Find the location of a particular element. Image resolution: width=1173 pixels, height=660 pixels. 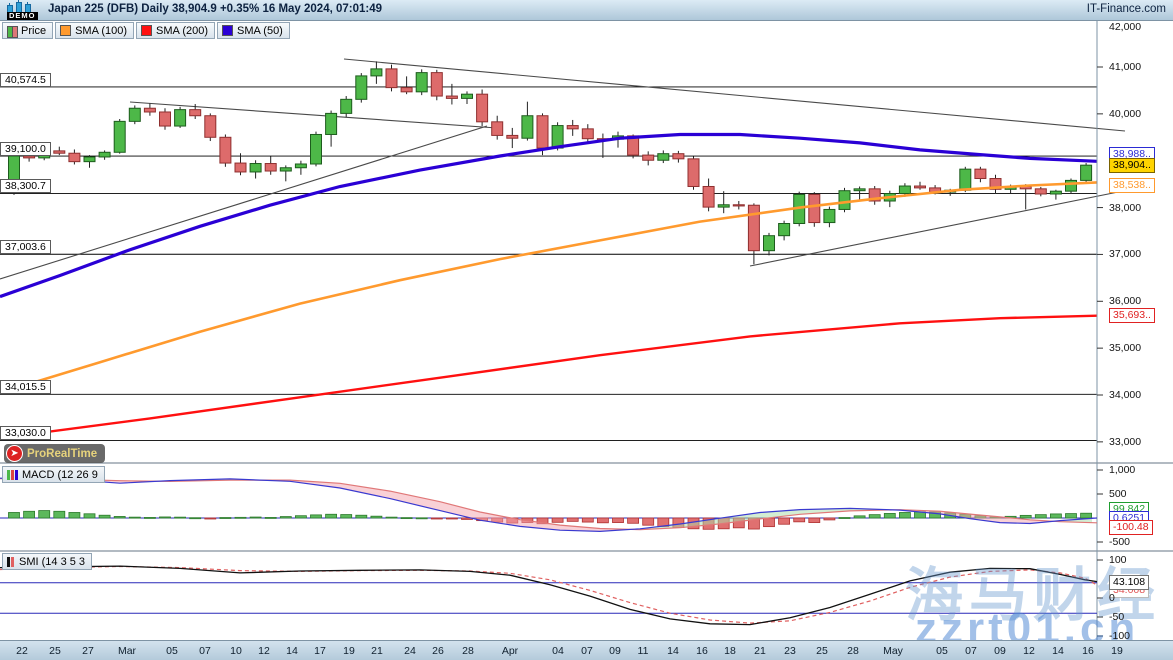

legend-sma100: SMA (100) is located at coordinates (95, 30).